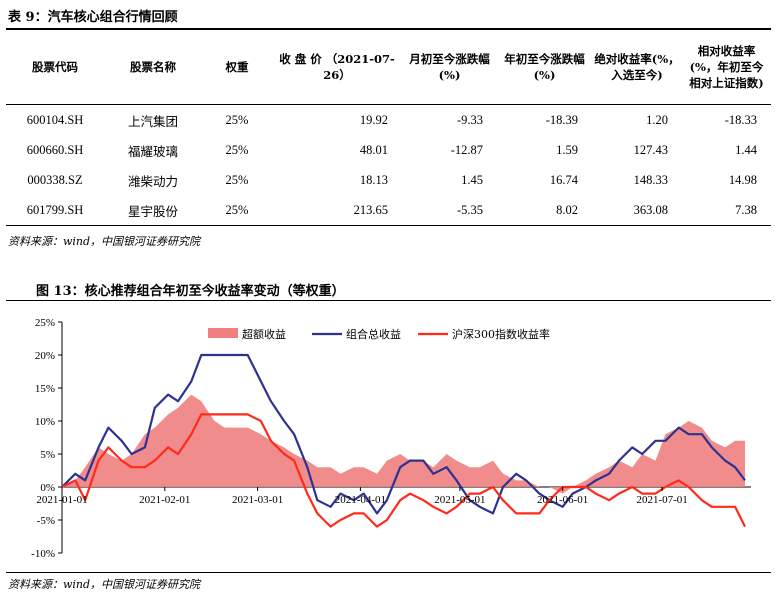 This screenshot has width=777, height=593. Describe the element at coordinates (563, 179) in the screenshot. I see `cell-ytd: 16.74` at that location.